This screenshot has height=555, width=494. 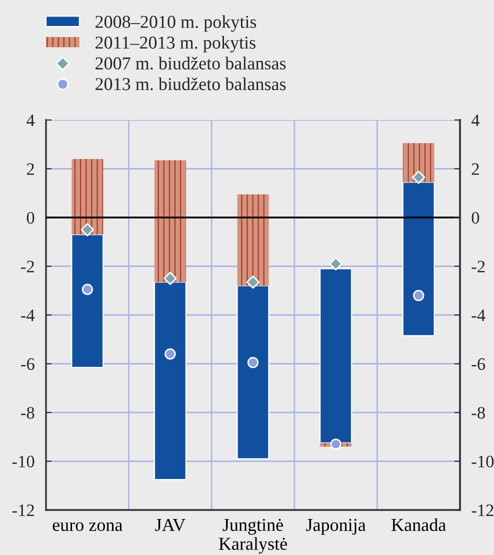 What do you see at coordinates (191, 83) in the screenshot?
I see `legend-label: 2013 m. biudžeto balansas` at bounding box center [191, 83].